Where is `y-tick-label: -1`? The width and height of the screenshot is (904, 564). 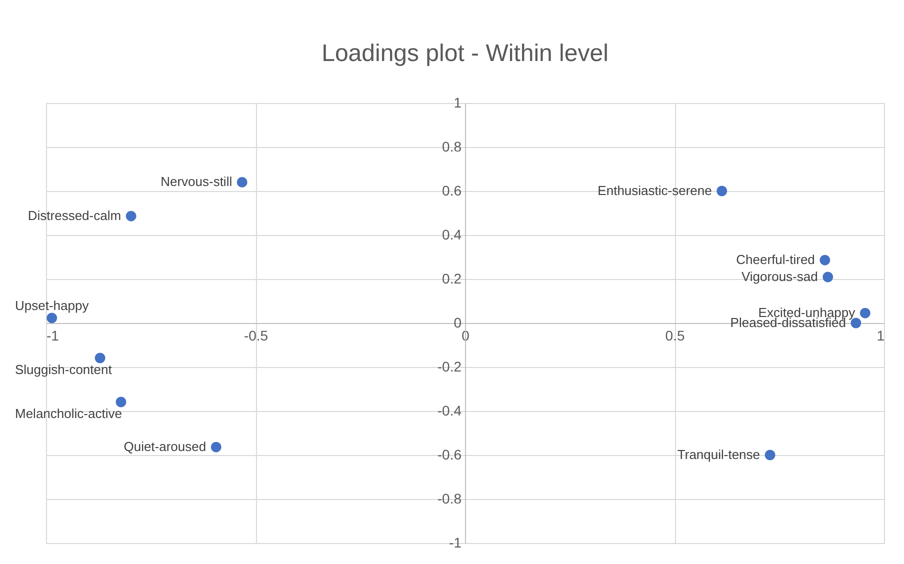 y-tick-label: -1 is located at coordinates (455, 542).